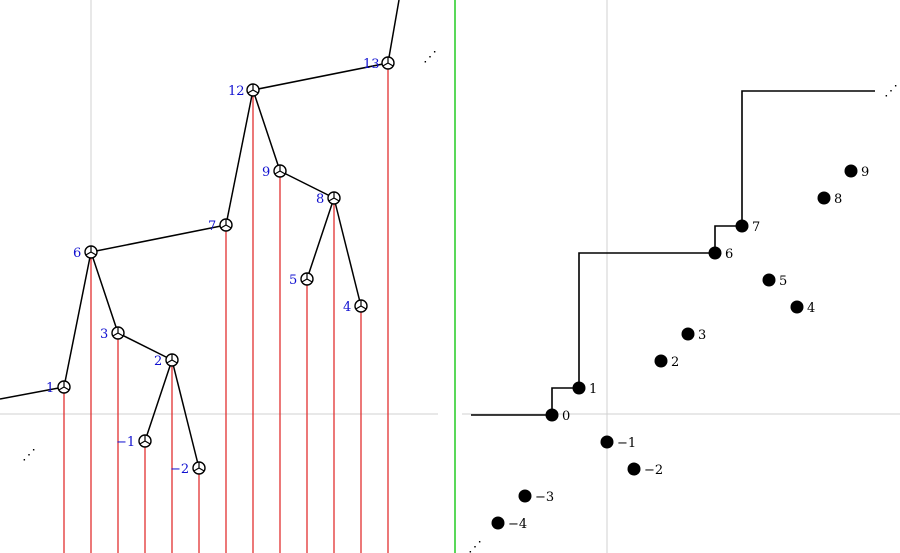  Describe the element at coordinates (371, 64) in the screenshot. I see `tree-node-label: 13` at that location.